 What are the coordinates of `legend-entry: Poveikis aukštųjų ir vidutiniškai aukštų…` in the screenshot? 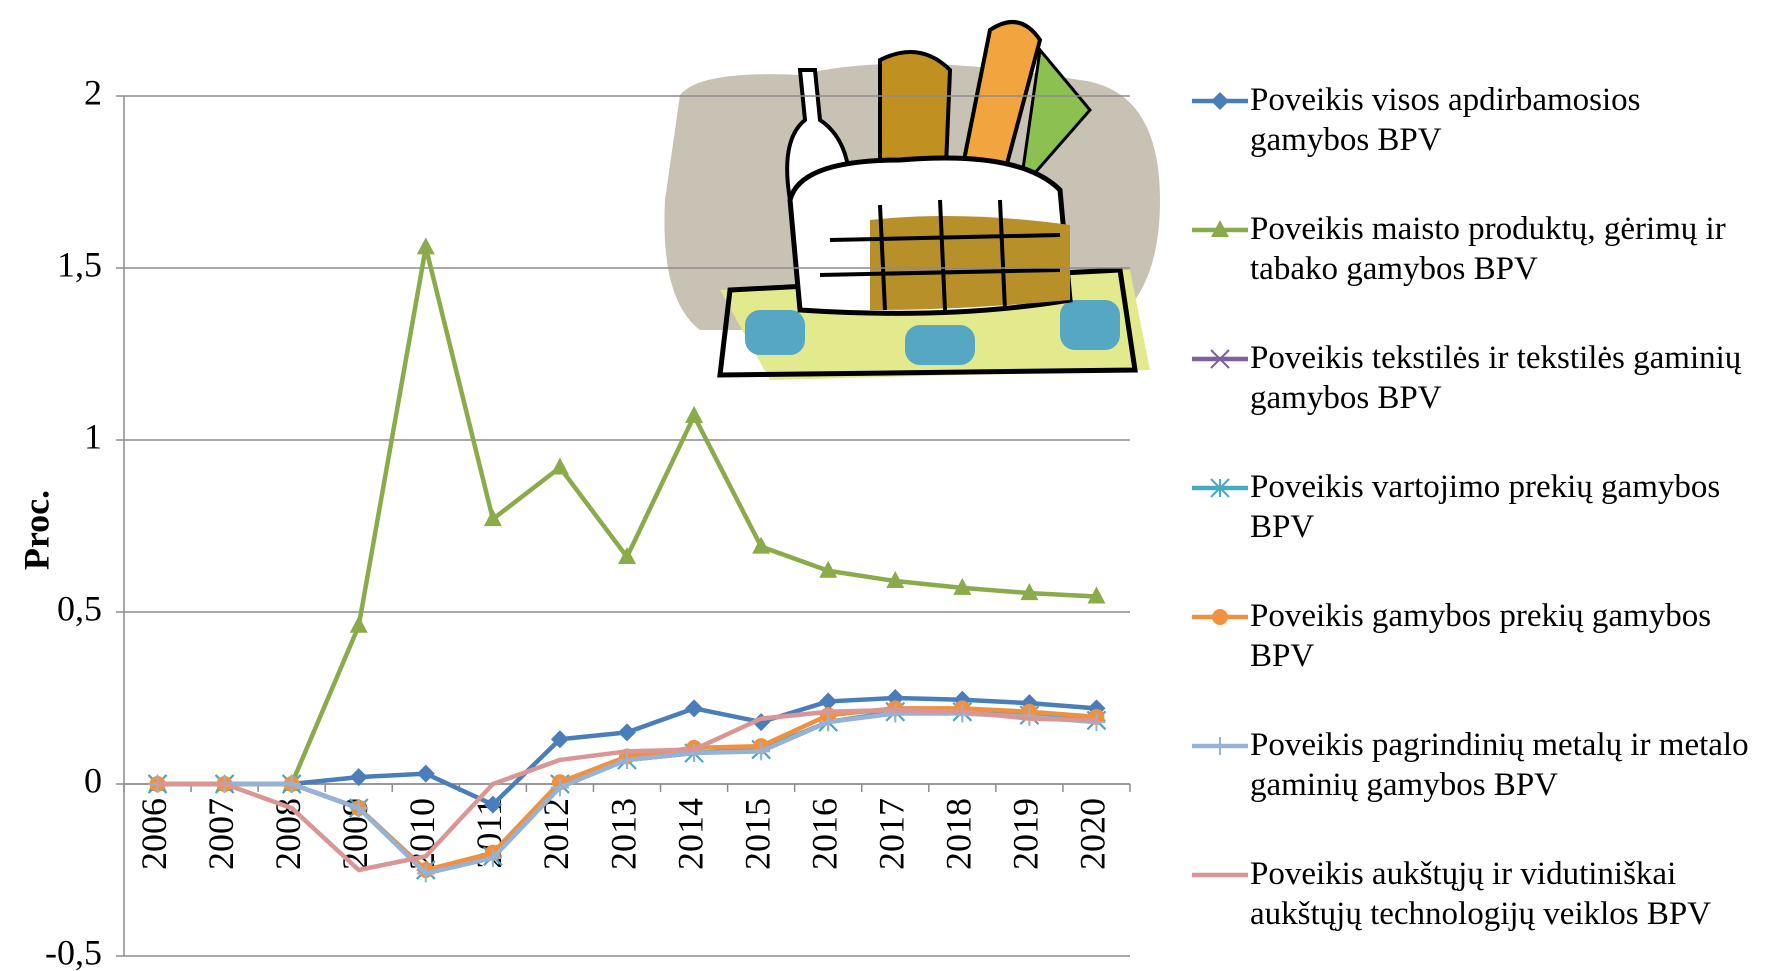 It's located at (1475, 912).